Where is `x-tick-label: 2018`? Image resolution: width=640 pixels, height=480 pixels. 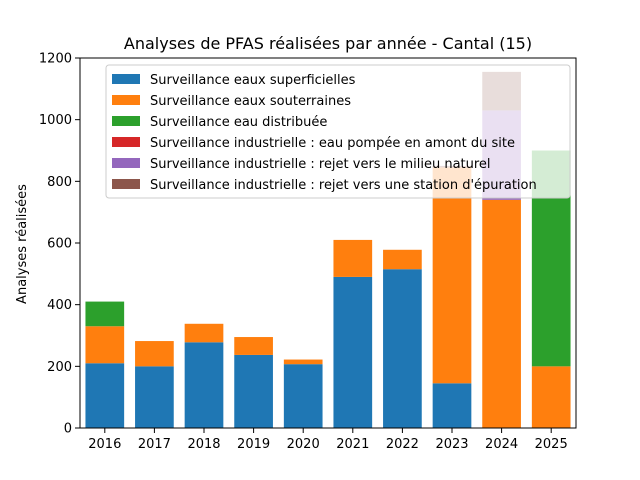 x-tick-label: 2018 is located at coordinates (203, 444).